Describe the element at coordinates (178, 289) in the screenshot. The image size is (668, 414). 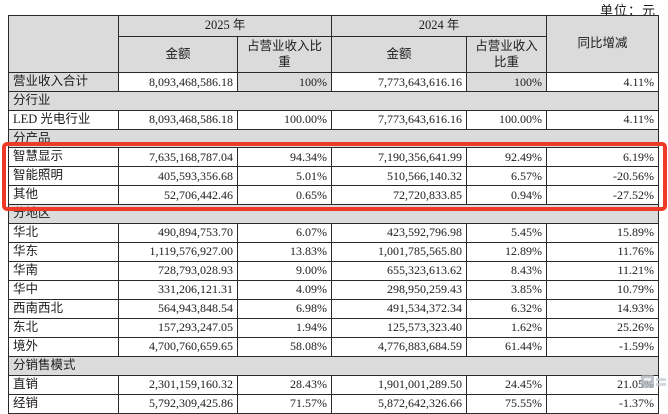
I see `amount-2025: 331,206,121.31` at that location.